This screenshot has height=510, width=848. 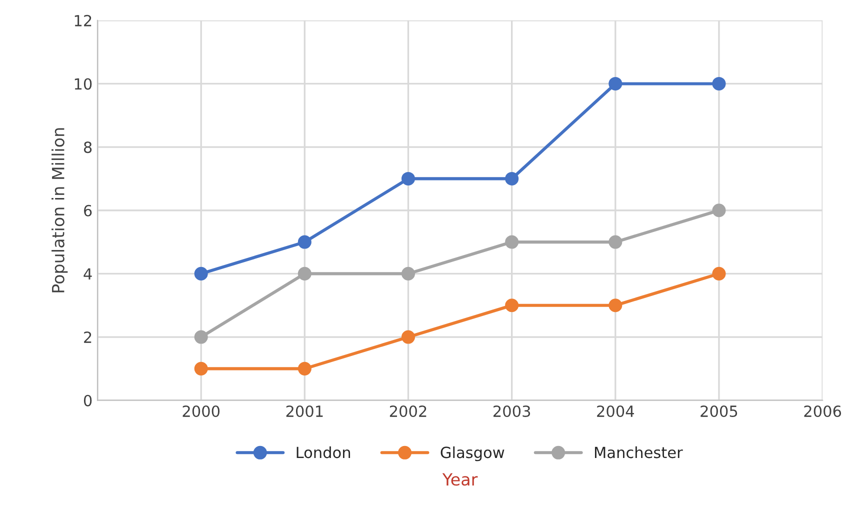 I want to click on y-tick-label: 12, so click(x=83, y=20).